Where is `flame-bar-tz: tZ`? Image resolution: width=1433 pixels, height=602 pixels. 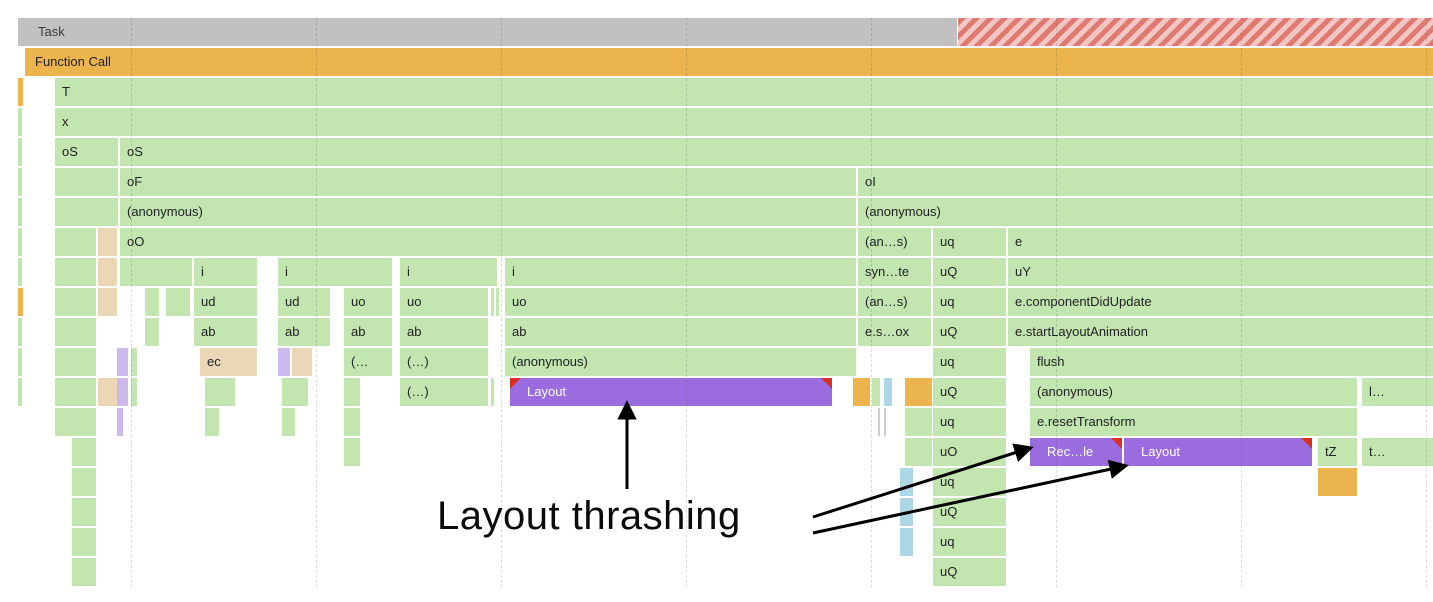 flame-bar-tz: tZ is located at coordinates (1337, 452).